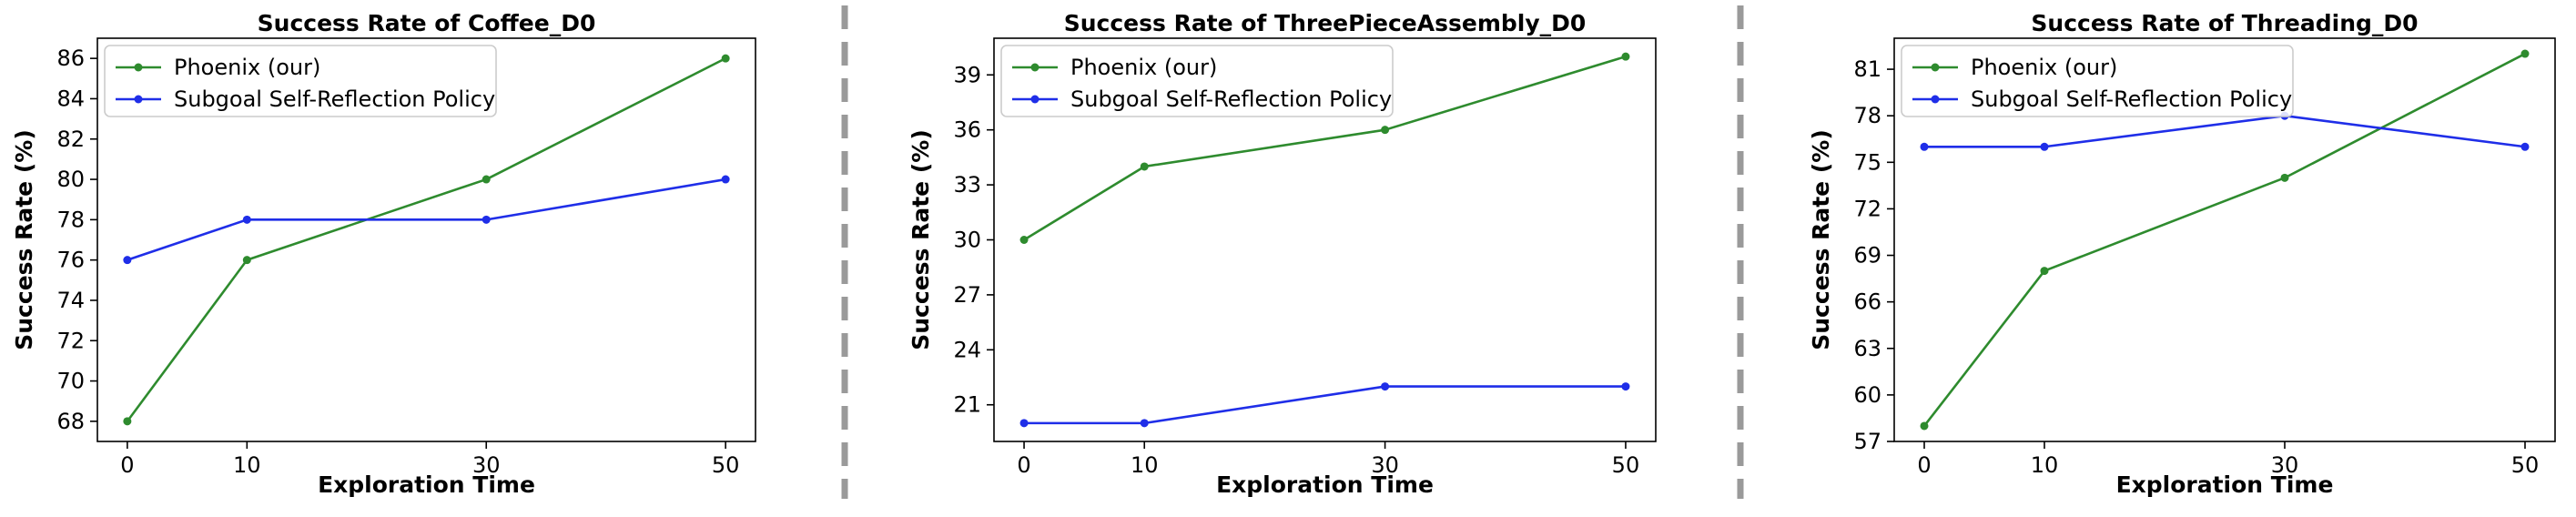  Describe the element at coordinates (1867, 69) in the screenshot. I see `y-tick-label: 81` at that location.